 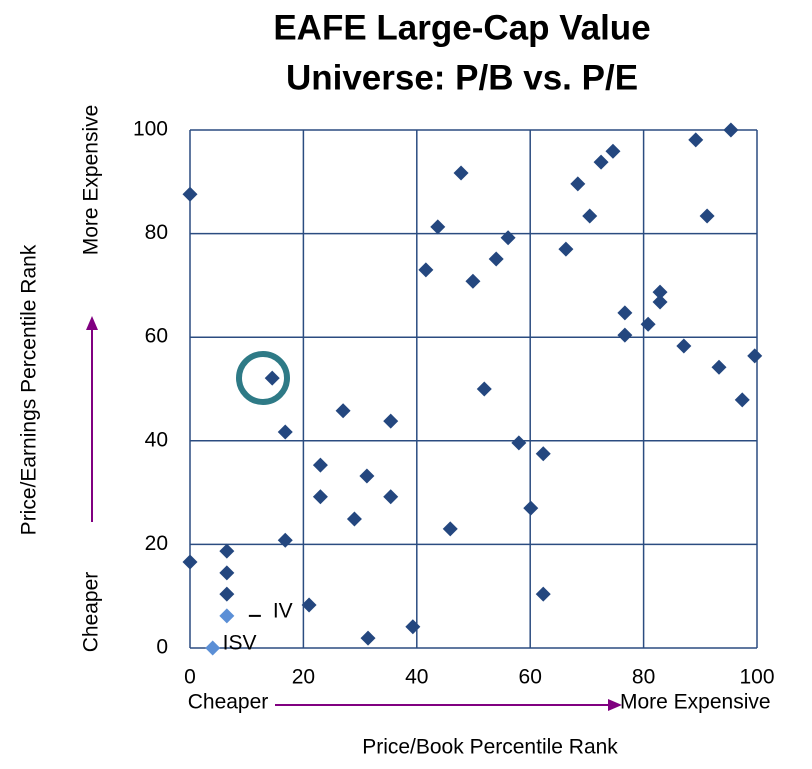 I want to click on highlight-circle, so click(x=263, y=378).